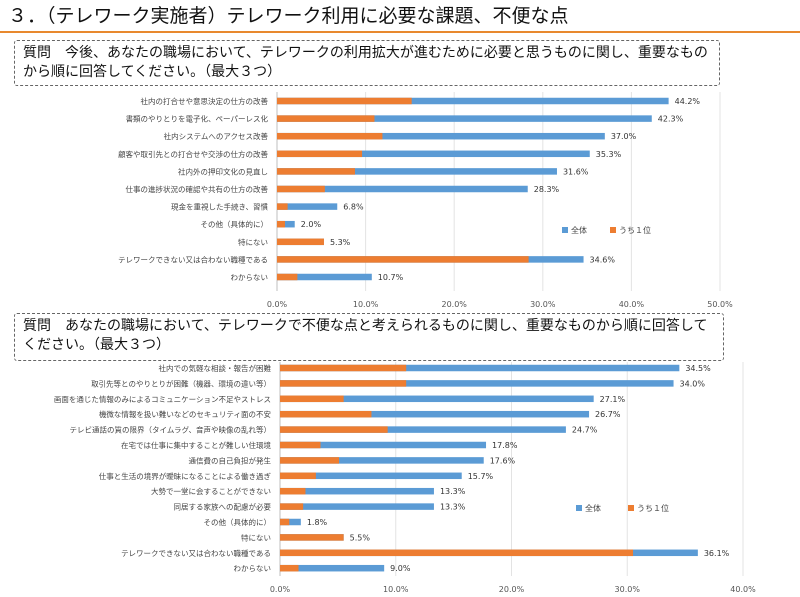  Describe the element at coordinates (632, 304) in the screenshot. I see `chart1-tick-label: 40.0%` at that location.